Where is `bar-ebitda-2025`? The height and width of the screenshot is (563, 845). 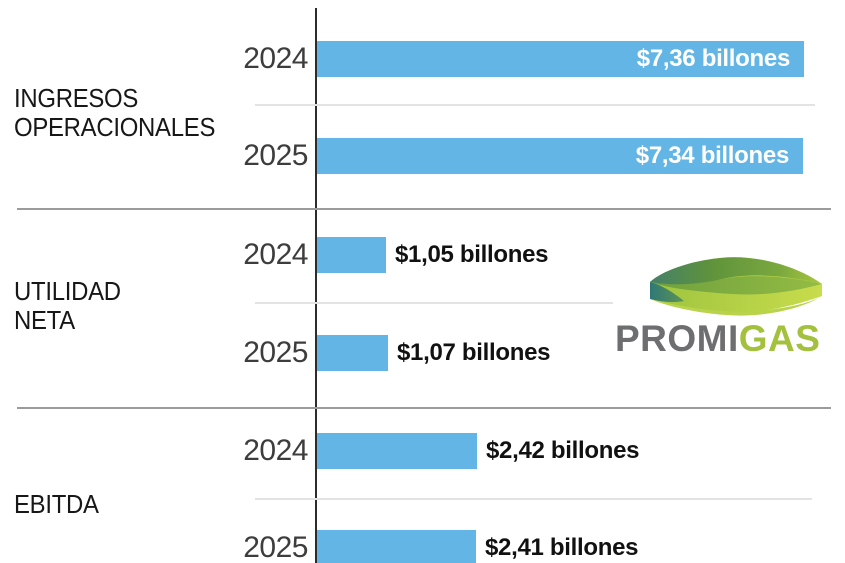 bar-ebitda-2025 is located at coordinates (396, 546).